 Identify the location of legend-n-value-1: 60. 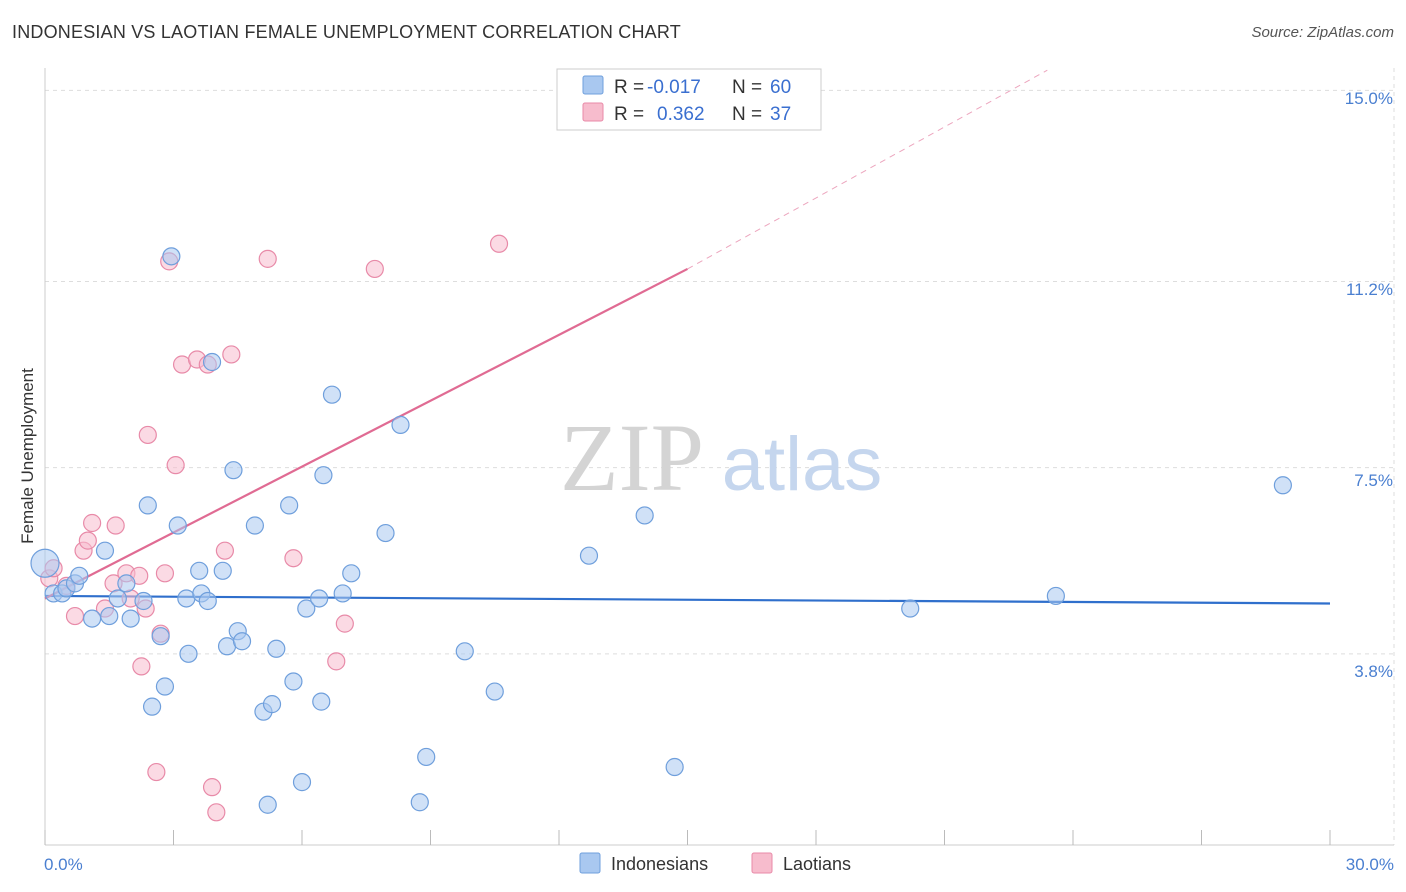
(780, 87).